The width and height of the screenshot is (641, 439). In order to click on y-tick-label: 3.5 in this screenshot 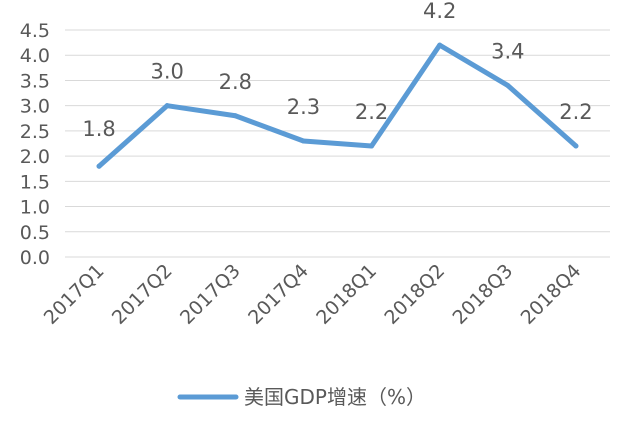, I will do `click(35, 81)`.